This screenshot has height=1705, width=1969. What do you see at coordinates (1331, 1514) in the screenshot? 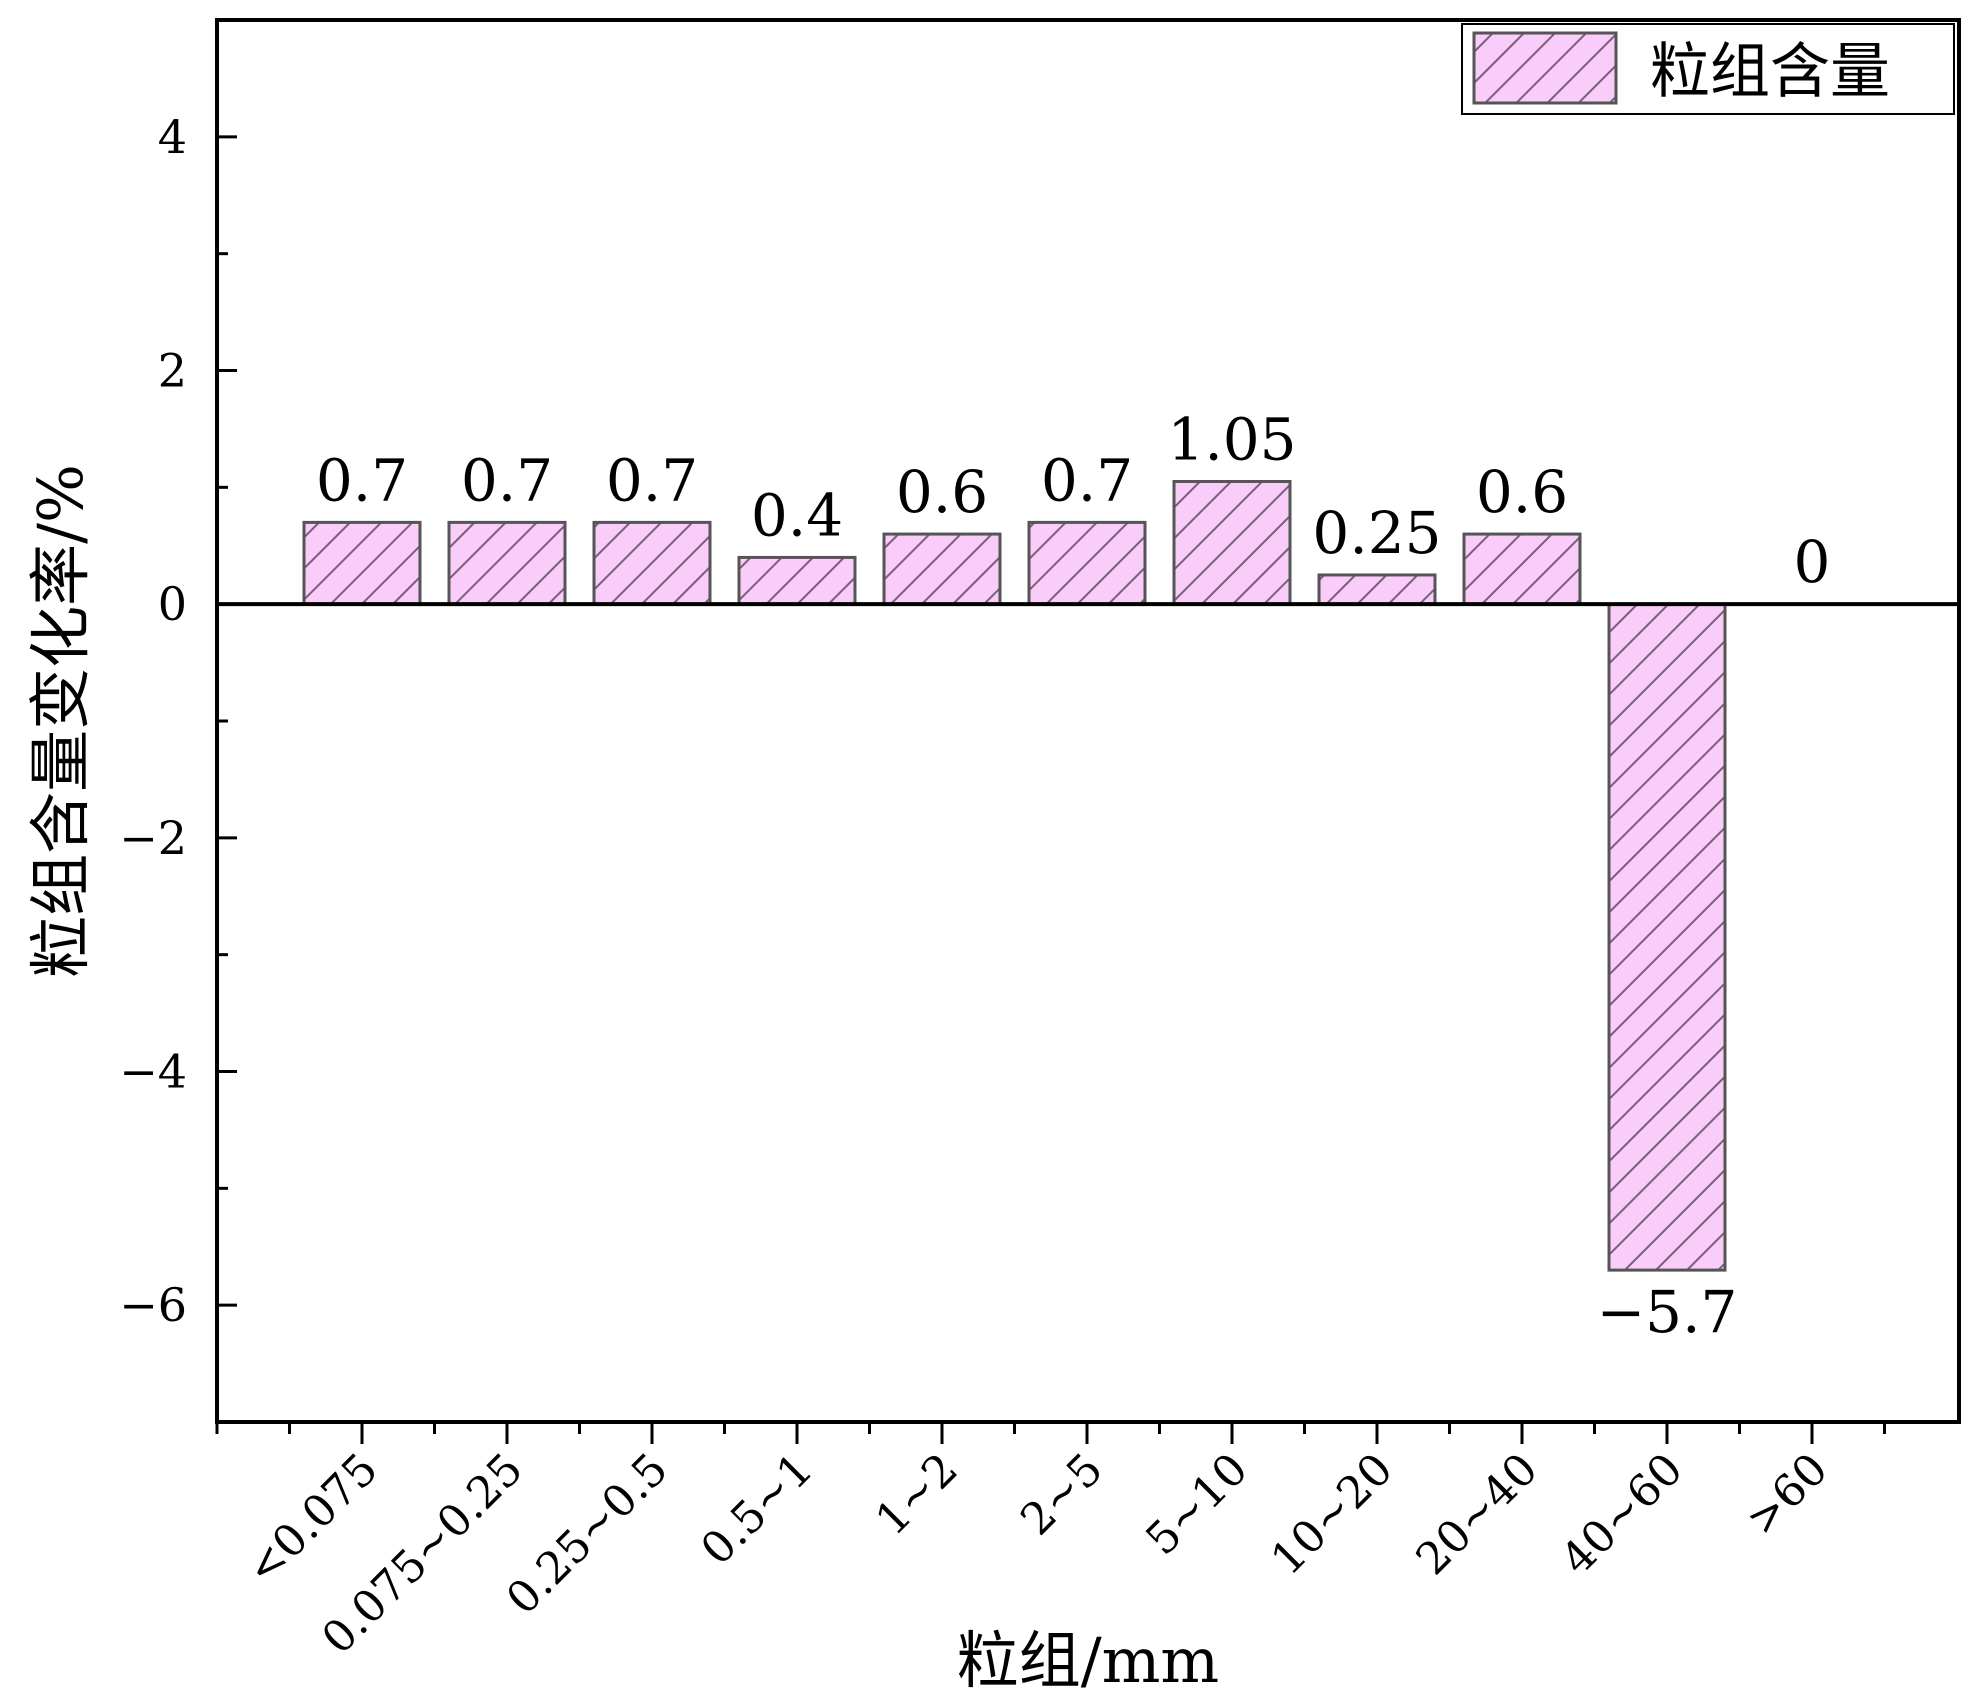
I see `x-tick-label: 10~20` at bounding box center [1331, 1514].